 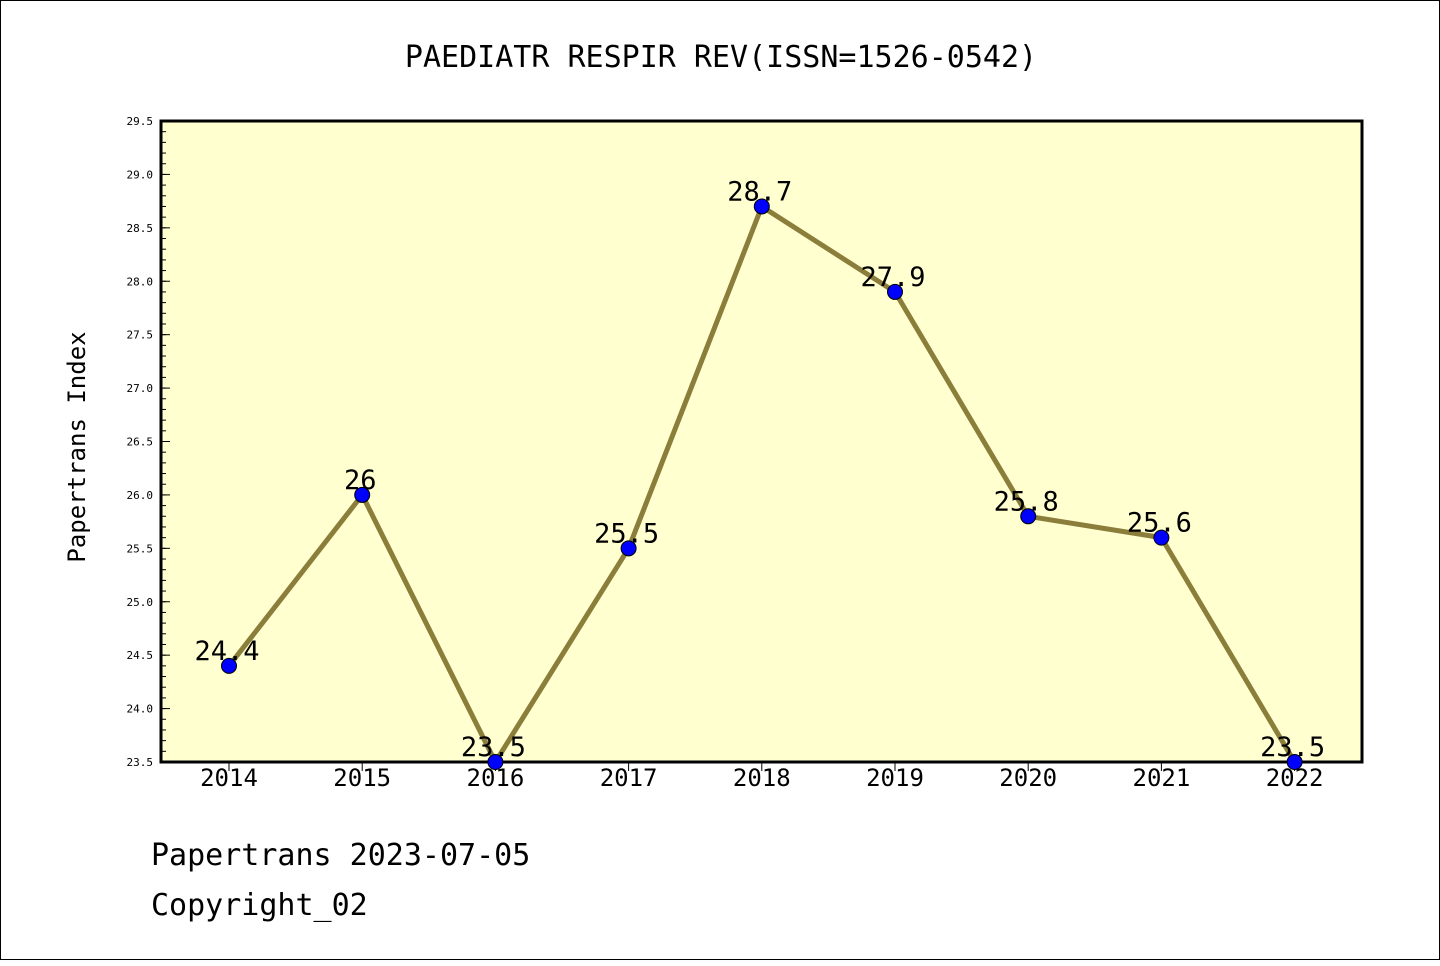 What do you see at coordinates (629, 778) in the screenshot?
I see `x-tick-label: 2017` at bounding box center [629, 778].